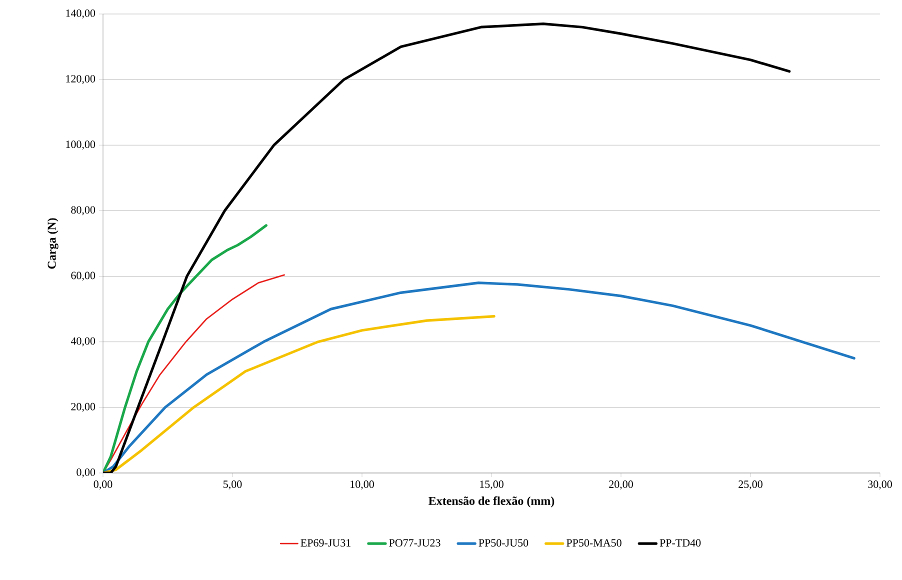  I want to click on legend-label: PO77-JU23, so click(414, 543).